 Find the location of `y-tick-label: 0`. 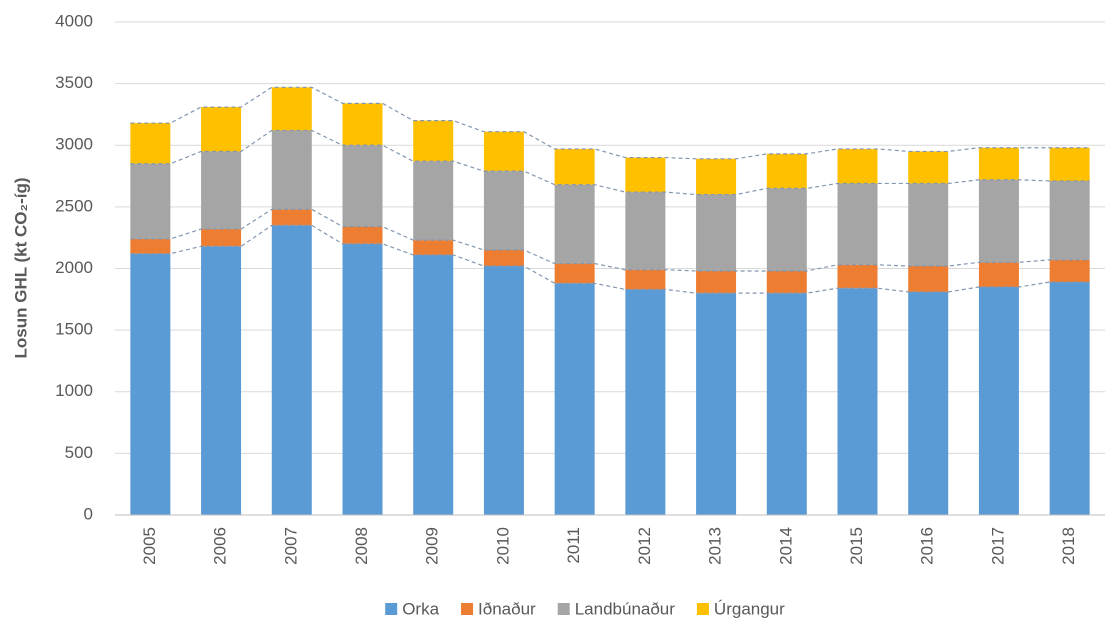

y-tick-label: 0 is located at coordinates (88, 513).